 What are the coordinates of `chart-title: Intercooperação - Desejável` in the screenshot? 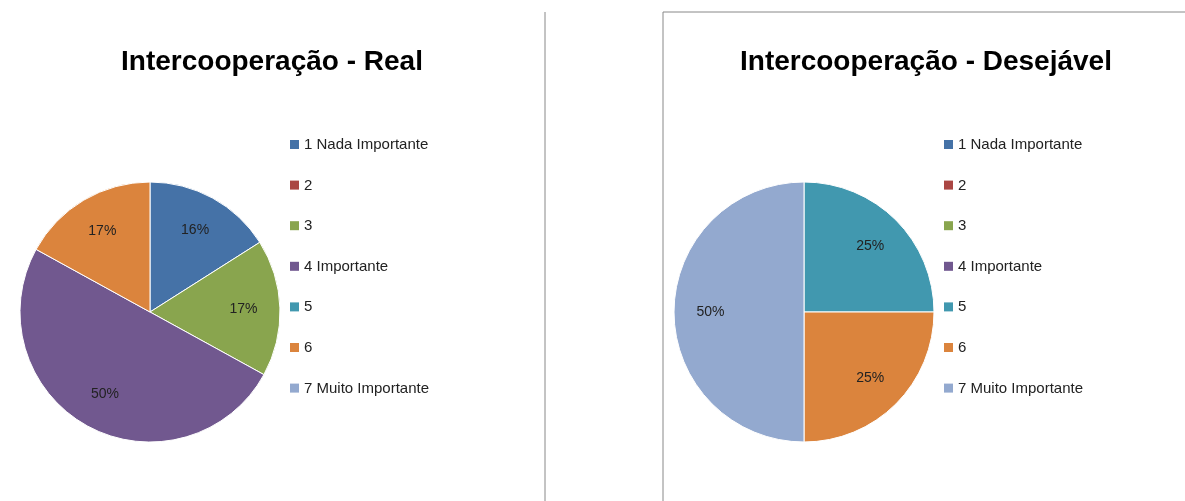 It's located at (926, 60).